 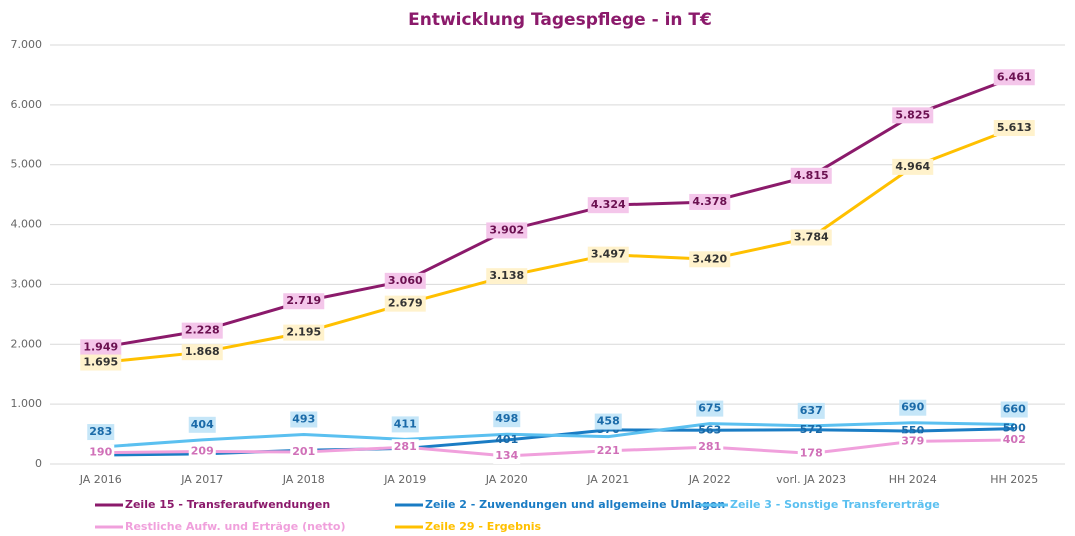 What do you see at coordinates (506, 439) in the screenshot?
I see `data-label: 401` at bounding box center [506, 439].